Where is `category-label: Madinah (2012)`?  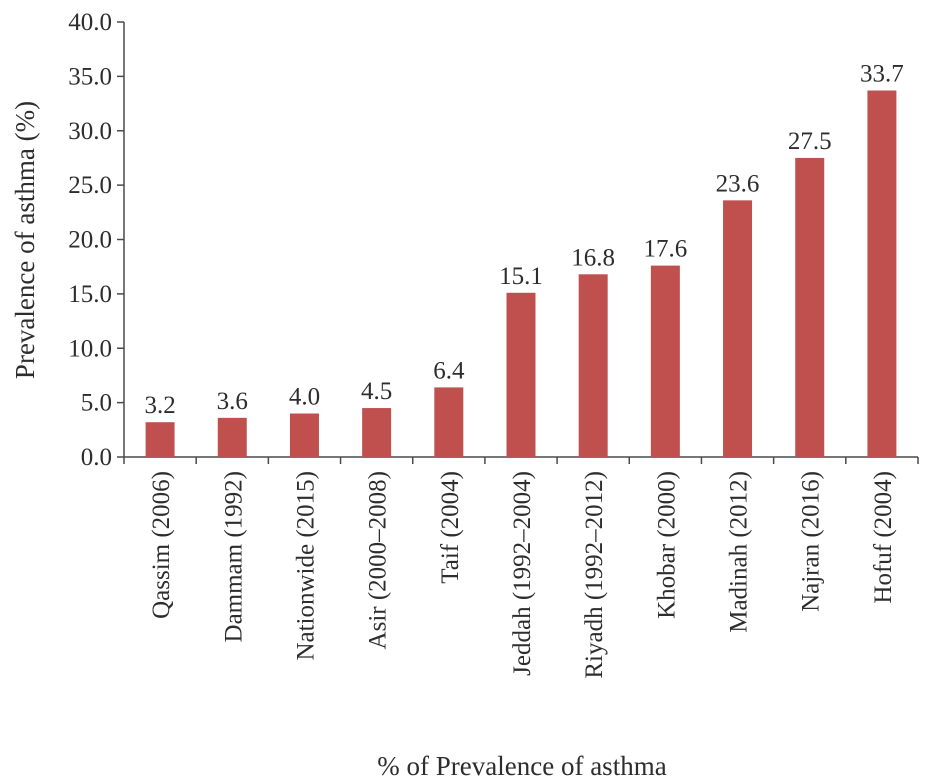 category-label: Madinah (2012) is located at coordinates (739, 552).